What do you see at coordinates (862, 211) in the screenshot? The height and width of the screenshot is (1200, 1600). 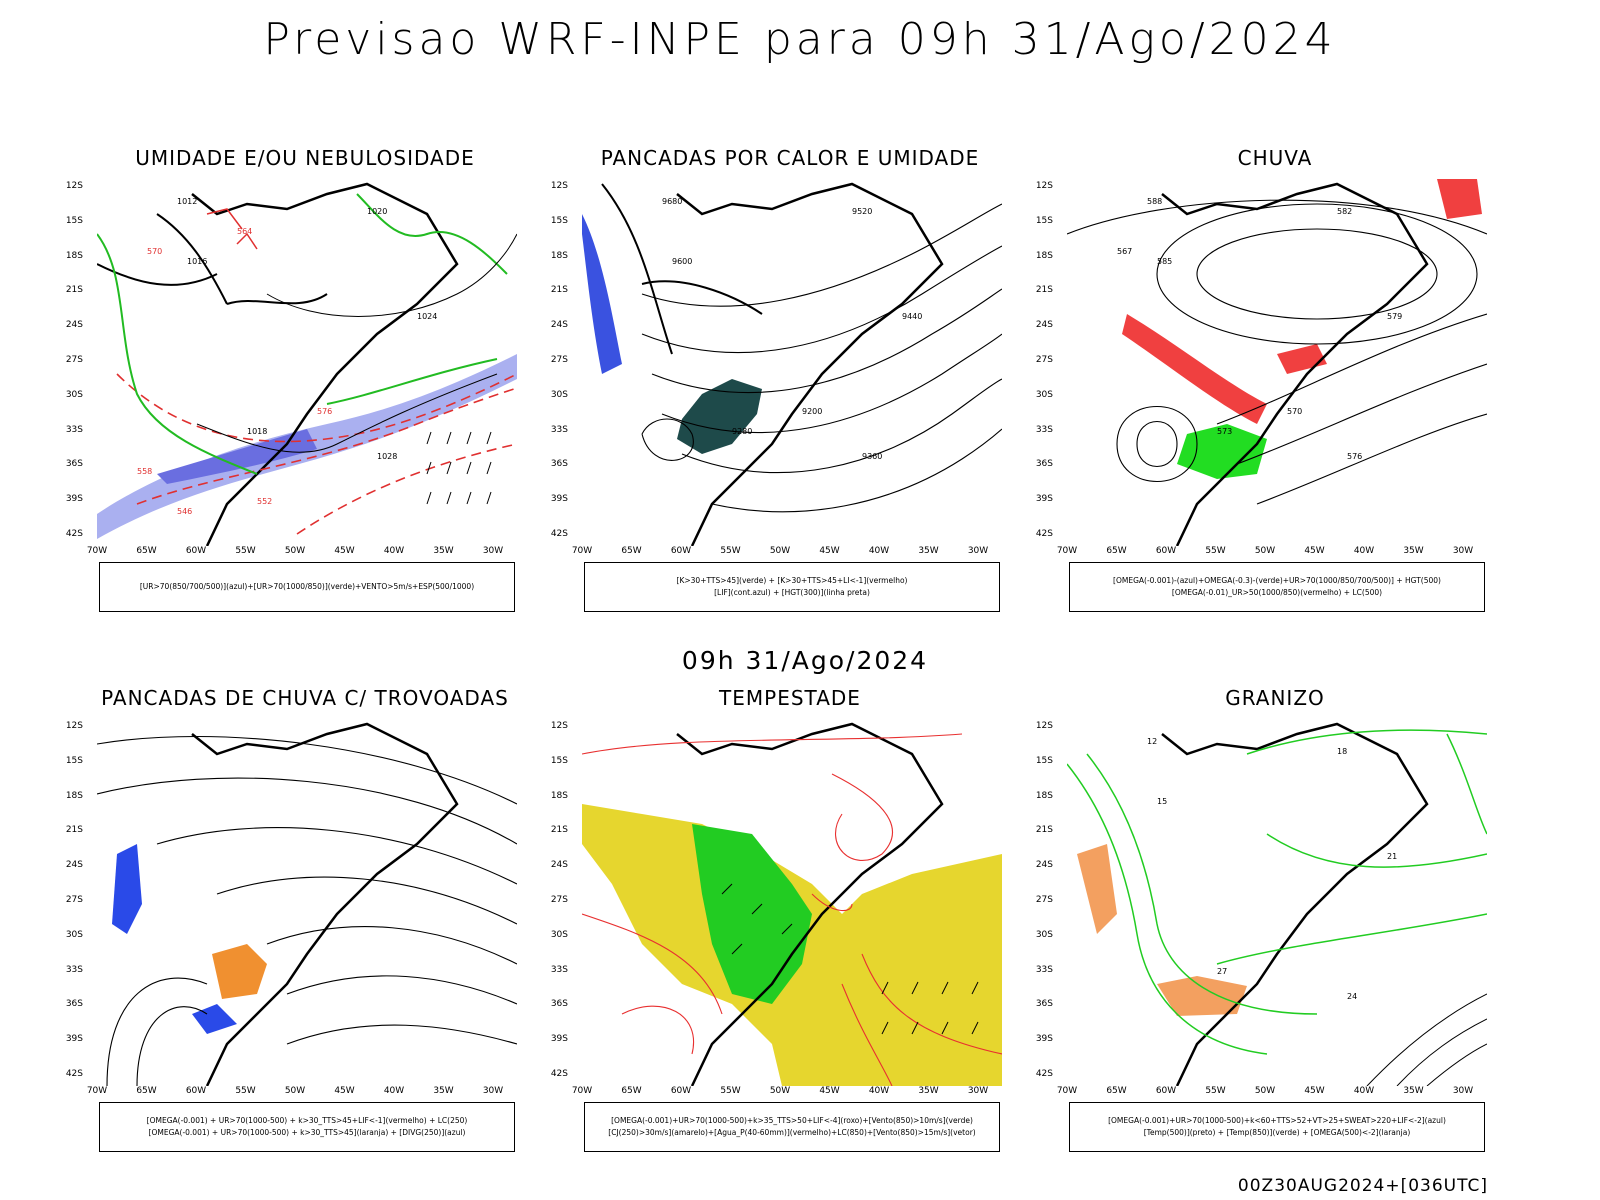 I see `contour-label: 9520` at bounding box center [862, 211].